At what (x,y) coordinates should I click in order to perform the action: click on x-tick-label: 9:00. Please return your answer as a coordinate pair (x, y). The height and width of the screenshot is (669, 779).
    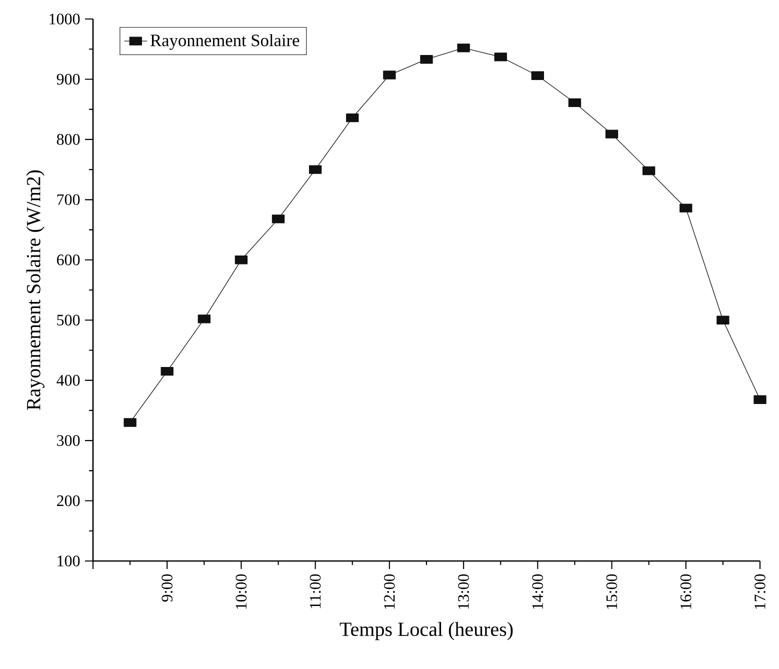
    Looking at the image, I should click on (167, 588).